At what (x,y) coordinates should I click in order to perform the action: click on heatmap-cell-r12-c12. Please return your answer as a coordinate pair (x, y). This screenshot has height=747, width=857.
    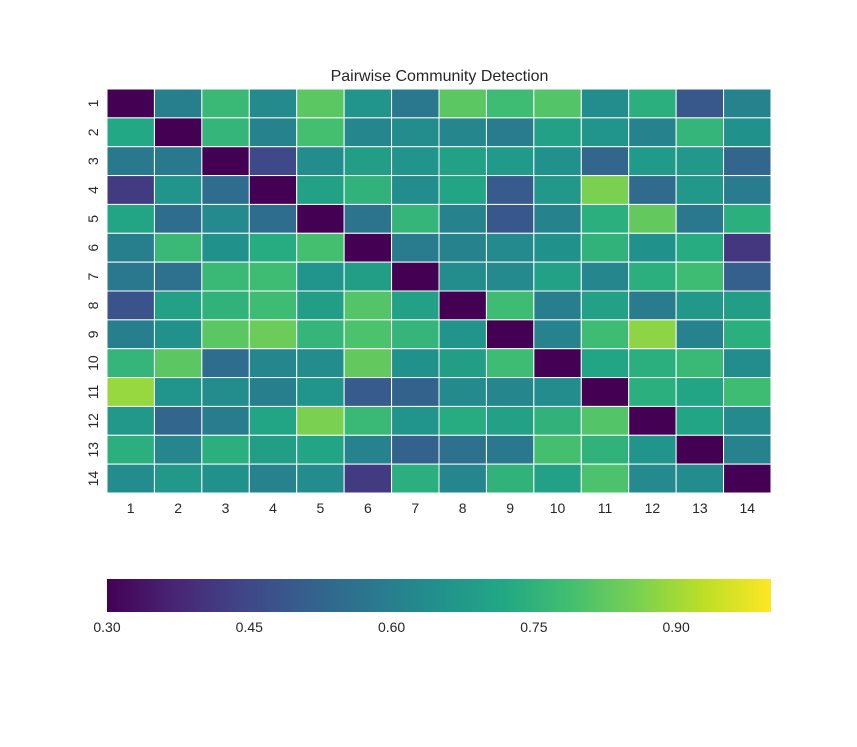
    Looking at the image, I should click on (652, 420).